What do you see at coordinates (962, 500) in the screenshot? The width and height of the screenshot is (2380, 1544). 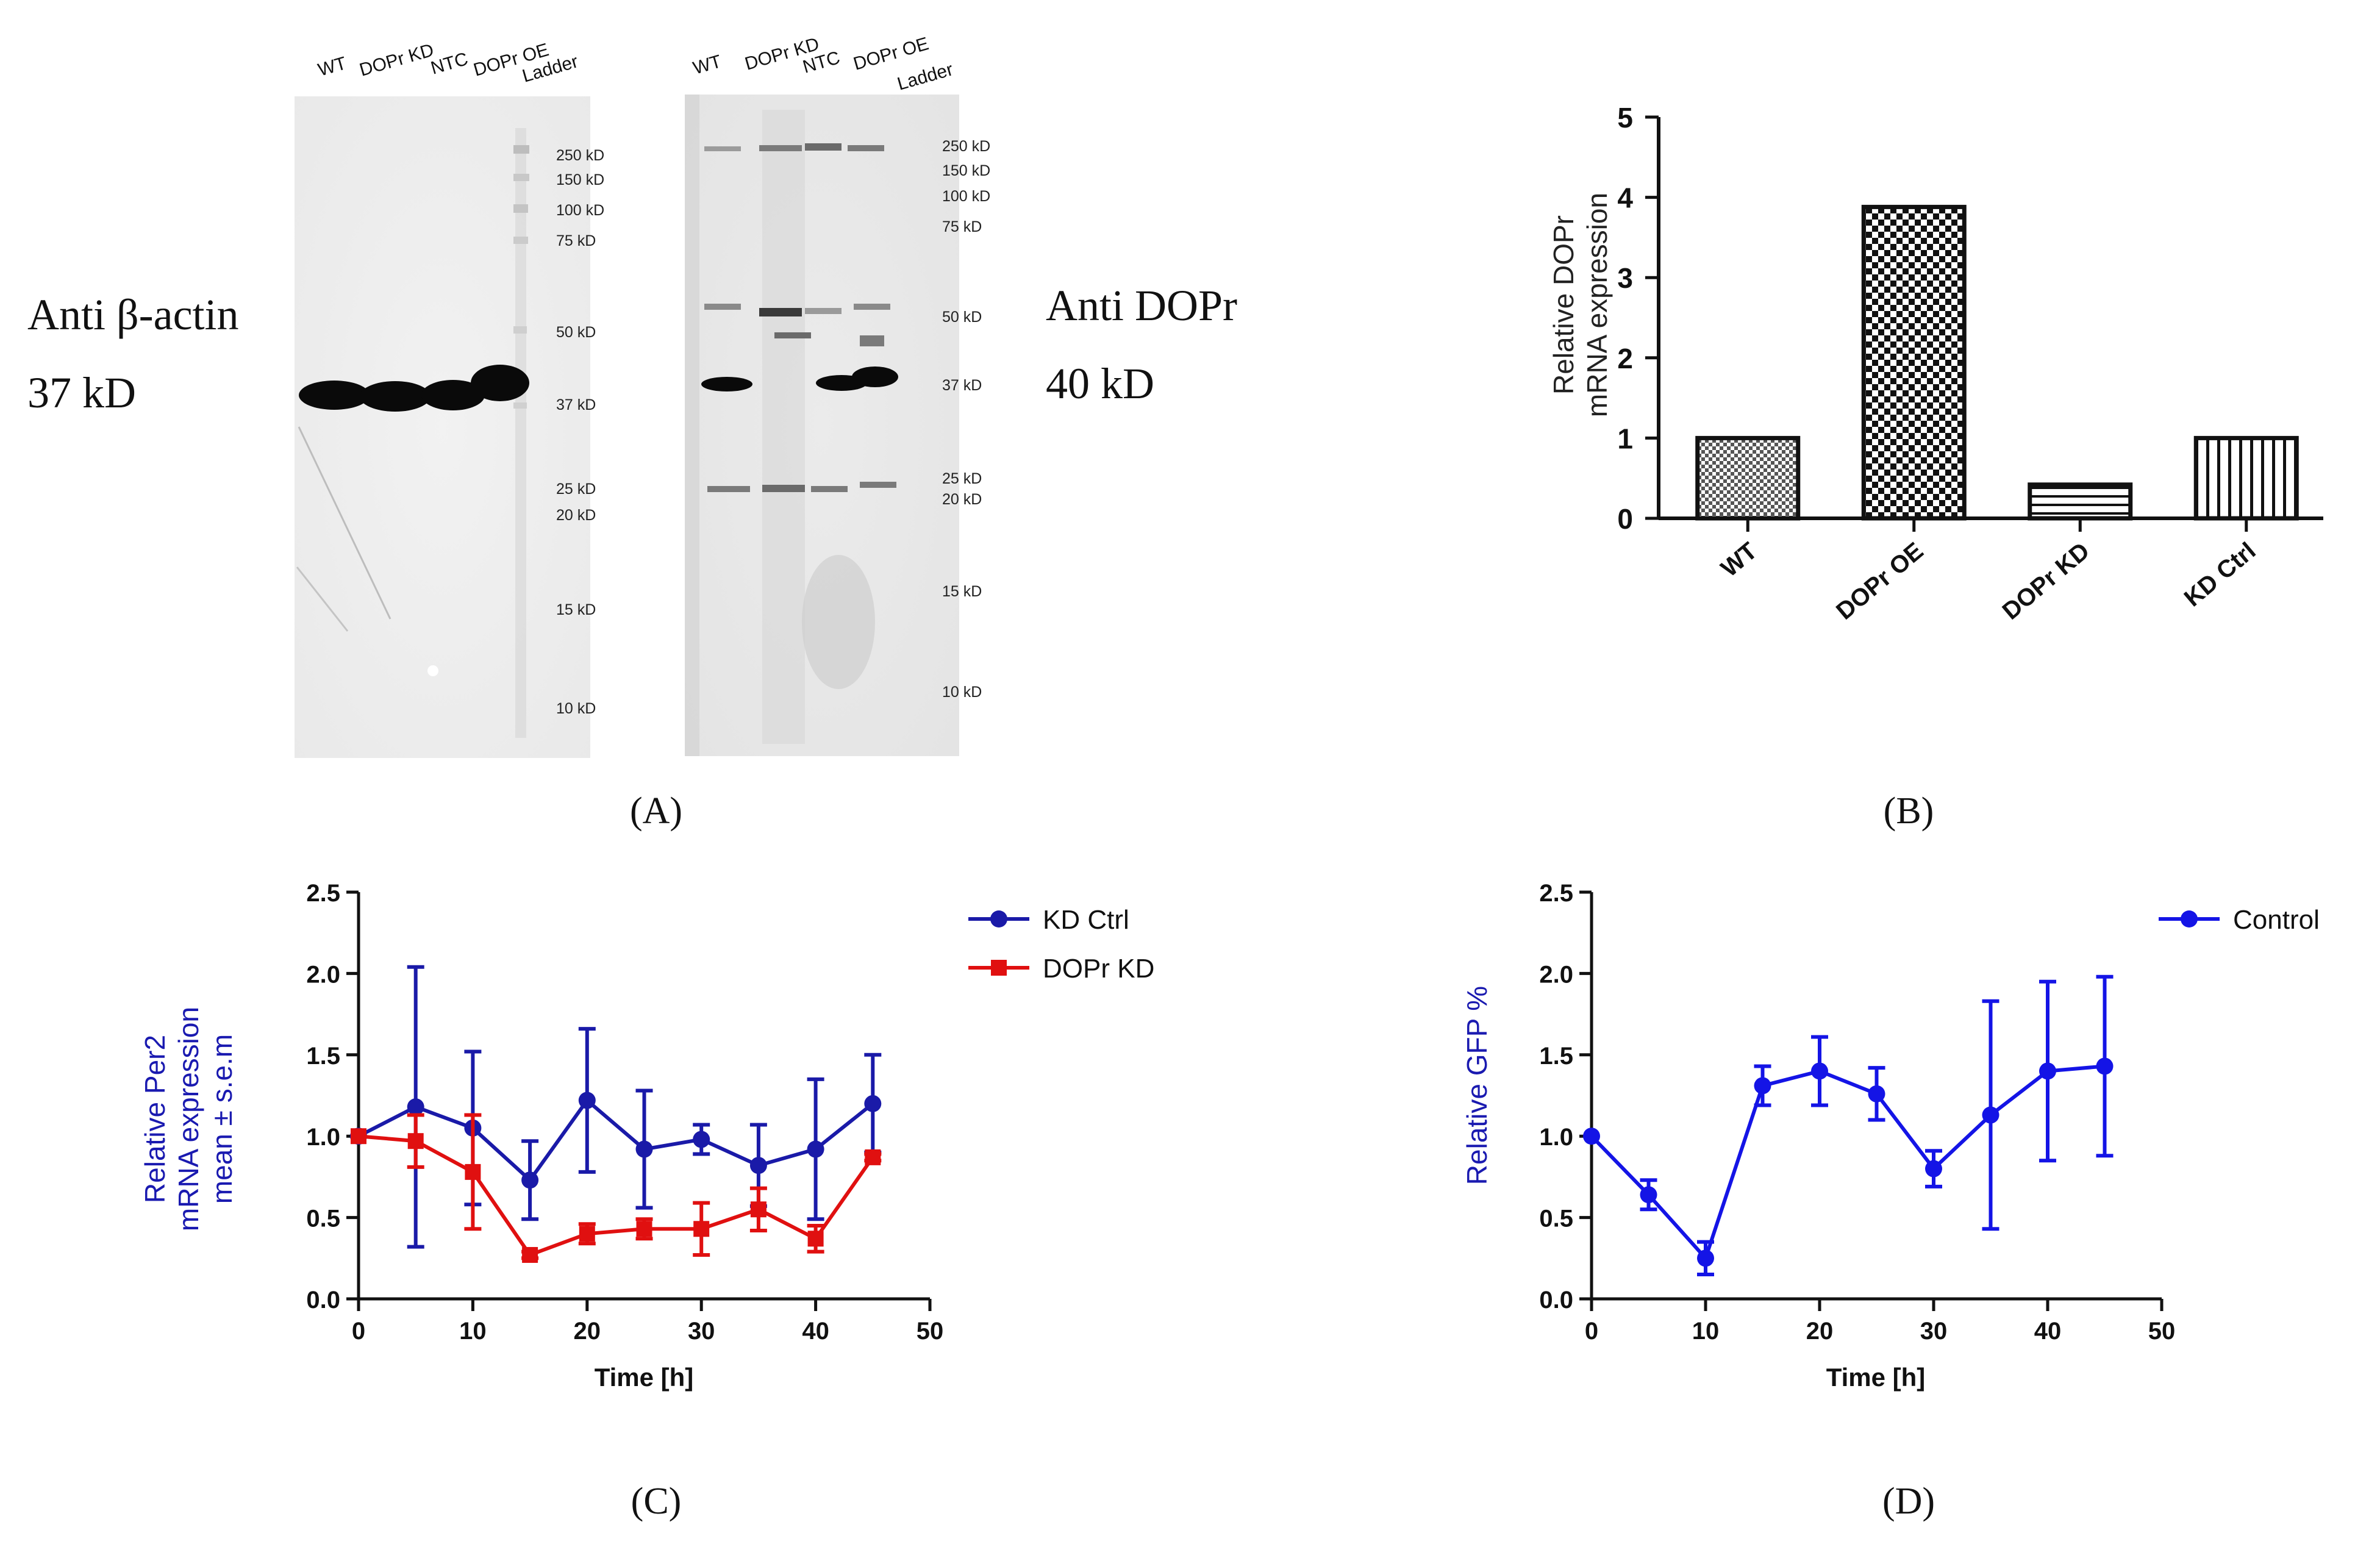 I see `marker: 20 kD` at bounding box center [962, 500].